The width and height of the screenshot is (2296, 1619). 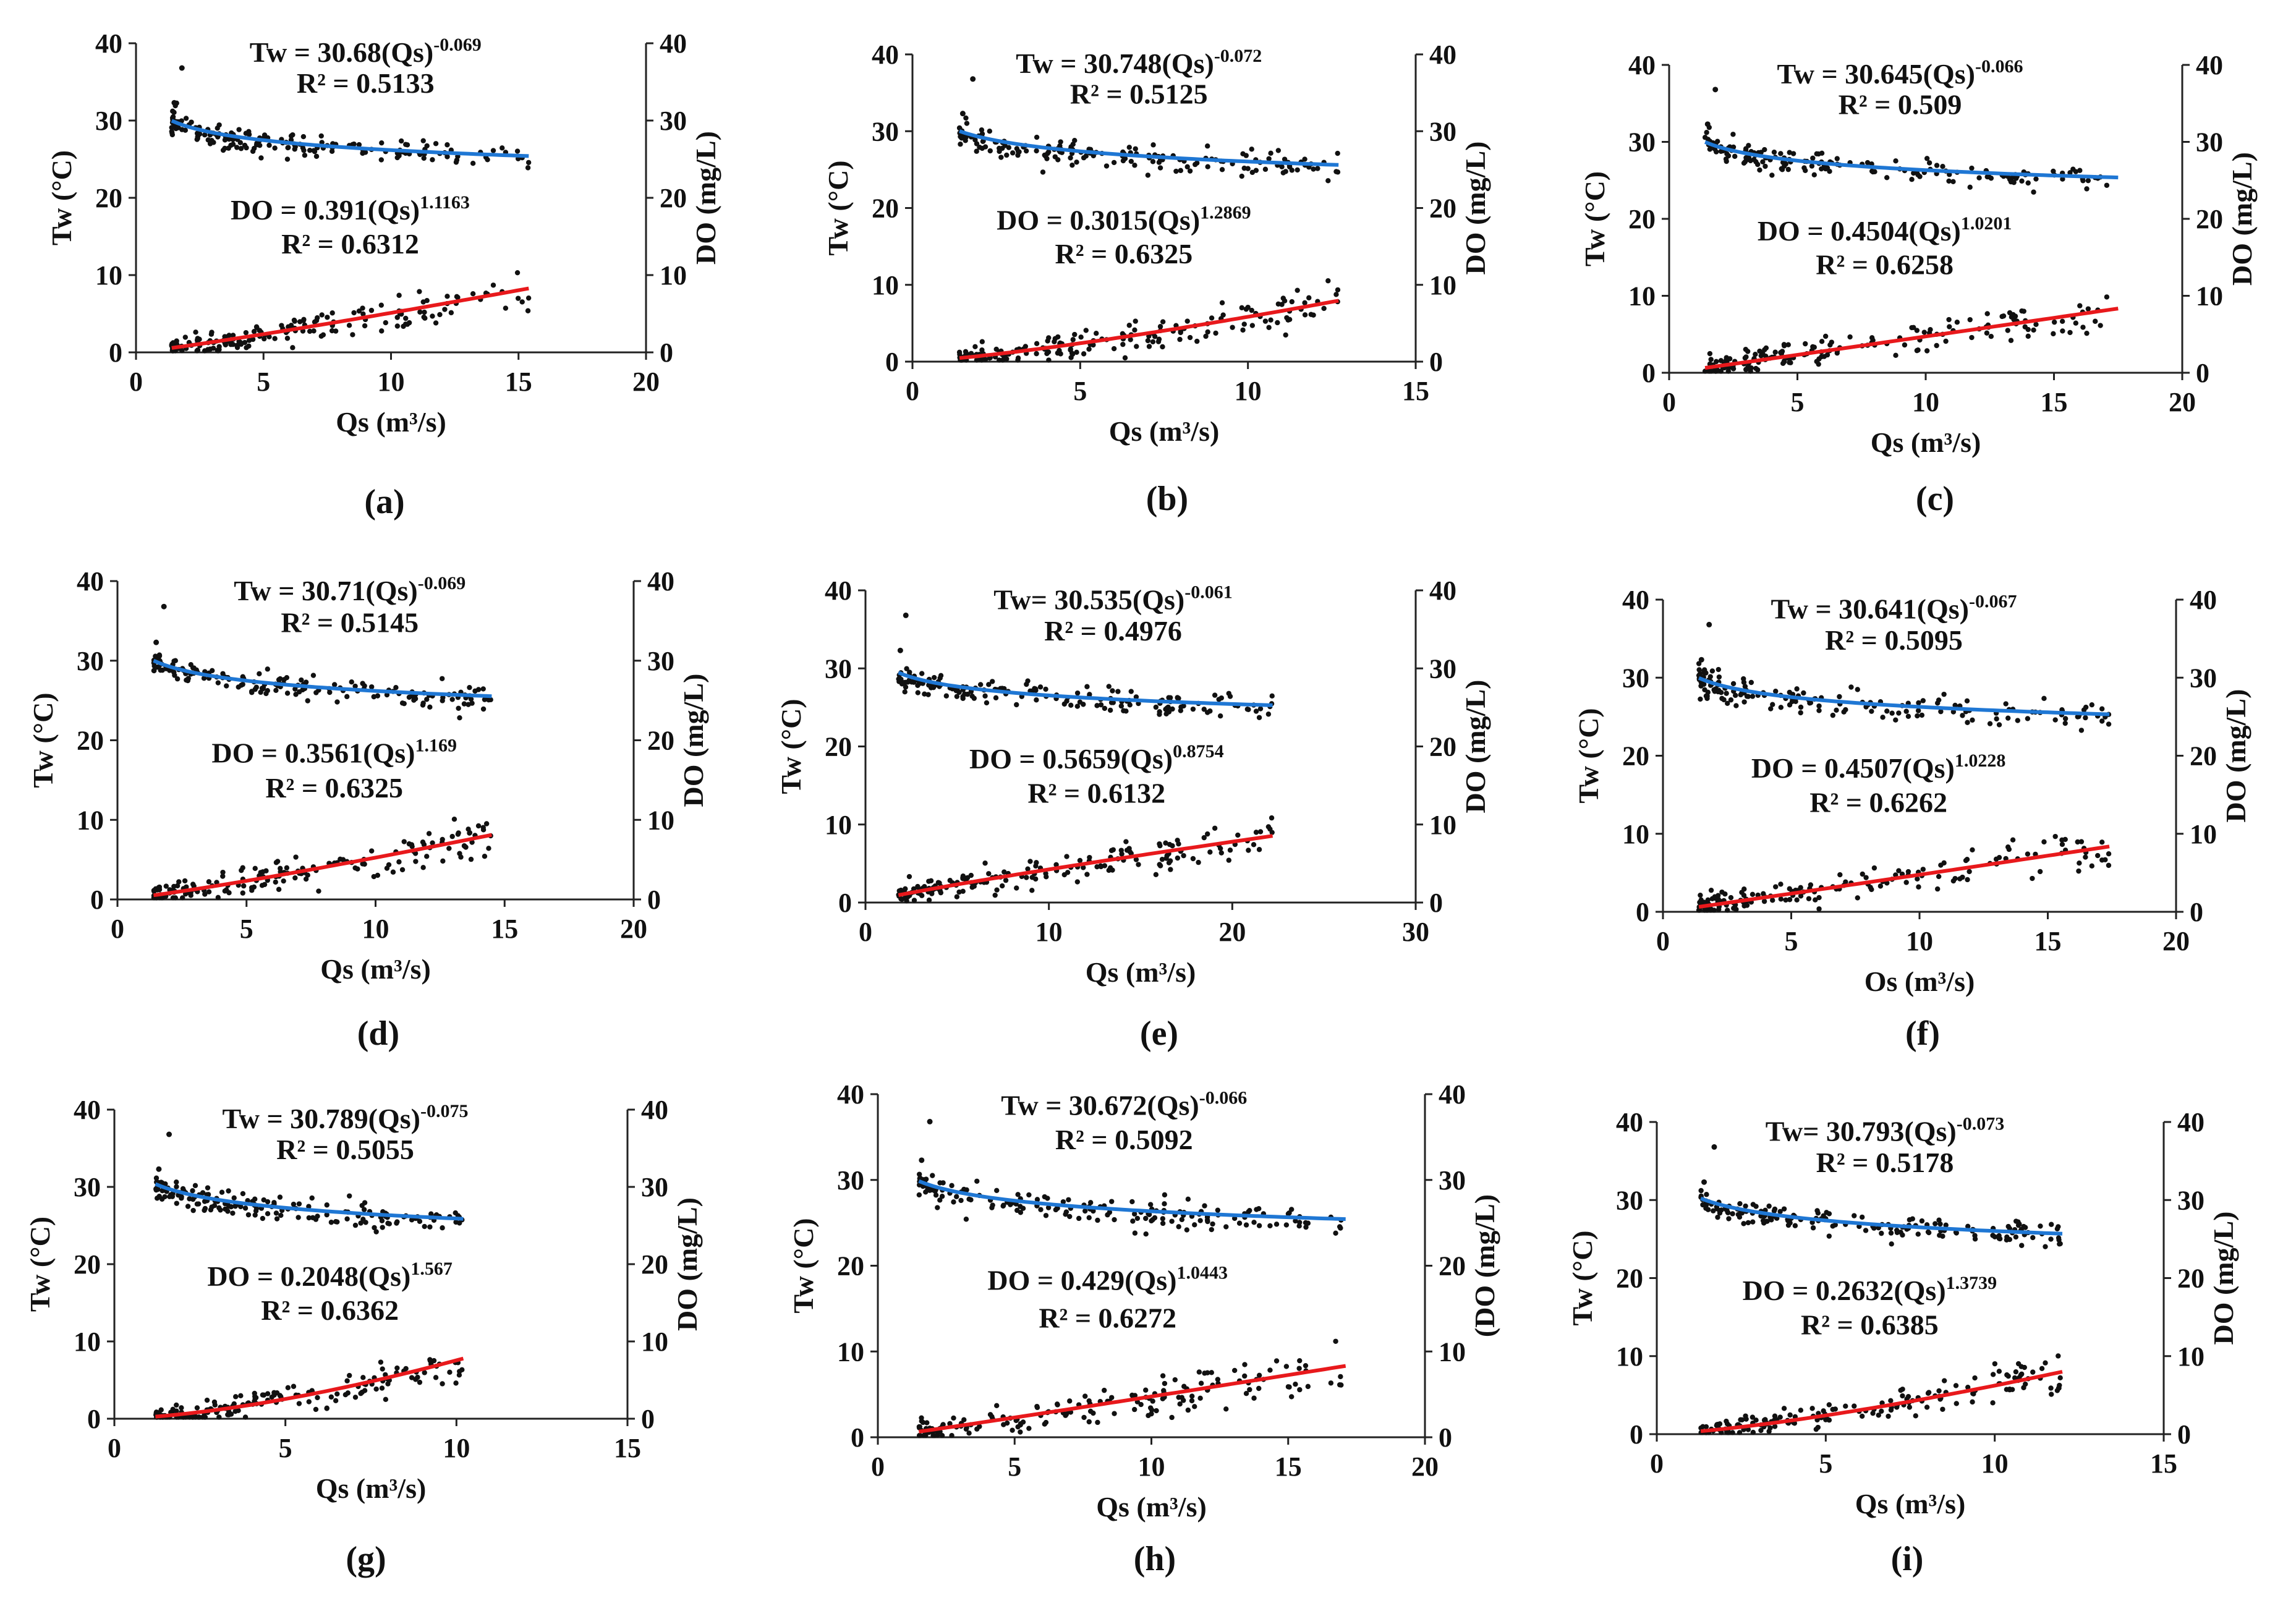 I want to click on y-tick-label: 20, so click(x=1642, y=219).